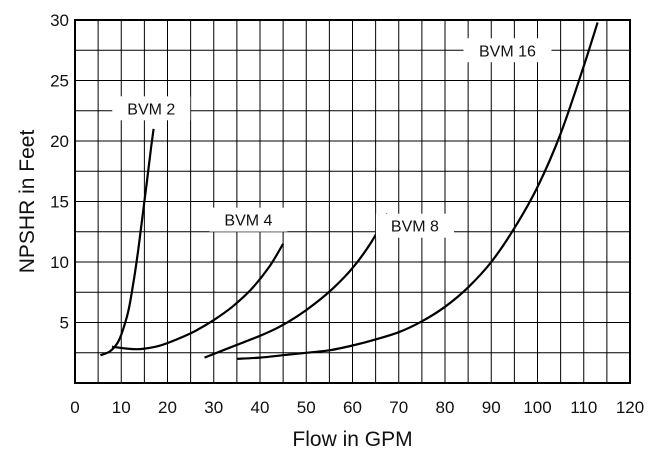 This screenshot has height=451, width=672. I want to click on y-axis-ticks: 5 10 15 20 25 30, so click(59, 172).